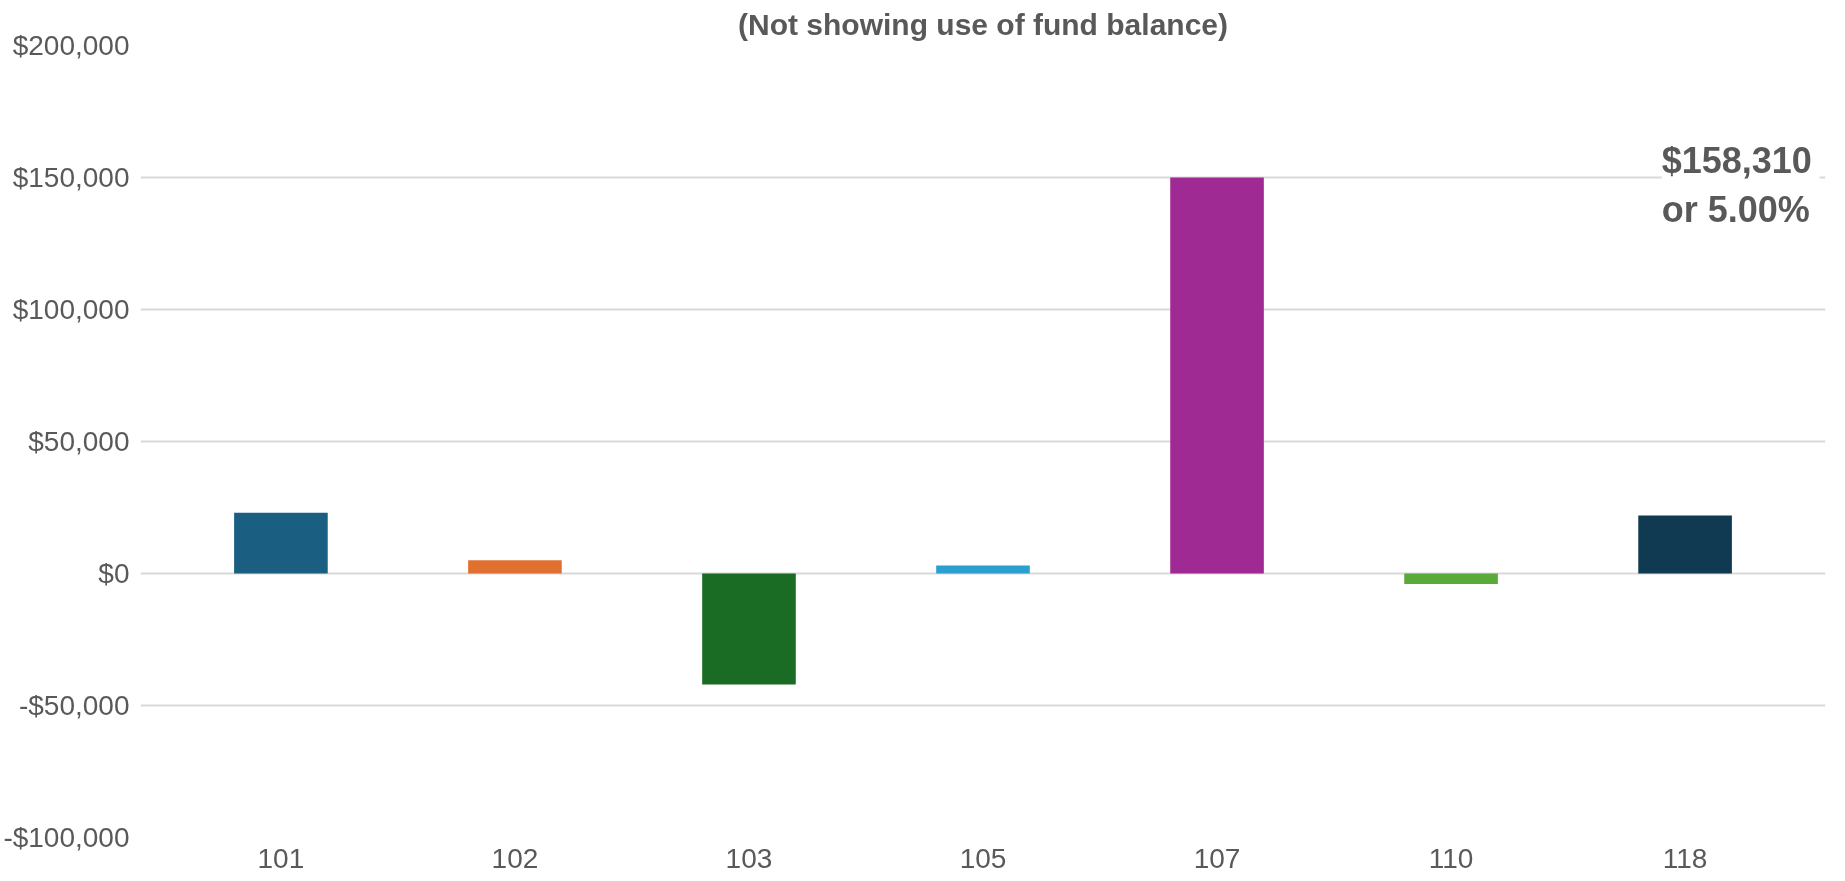  Describe the element at coordinates (281, 858) in the screenshot. I see `x-tick-label: 101` at that location.